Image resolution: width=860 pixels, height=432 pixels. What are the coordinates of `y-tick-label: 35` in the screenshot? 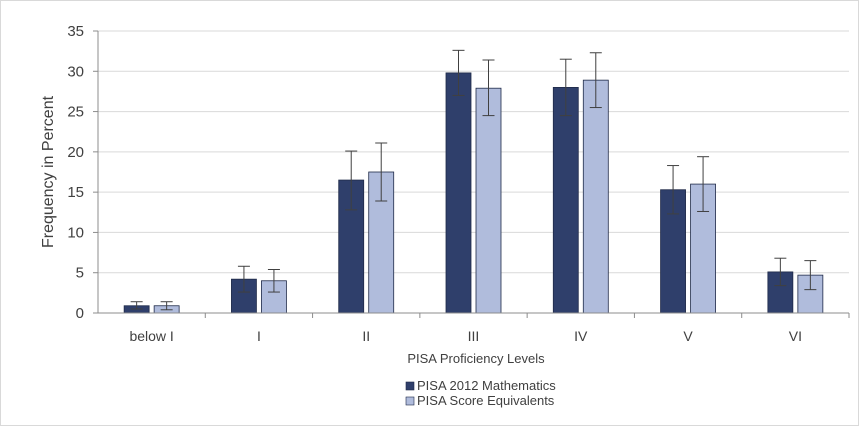 It's located at (75, 31).